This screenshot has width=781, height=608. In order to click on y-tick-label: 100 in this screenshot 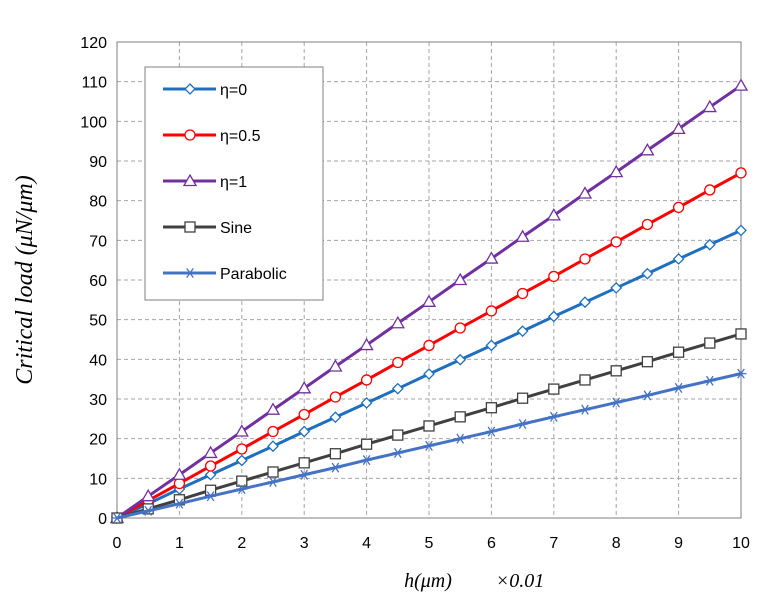, I will do `click(93, 122)`.